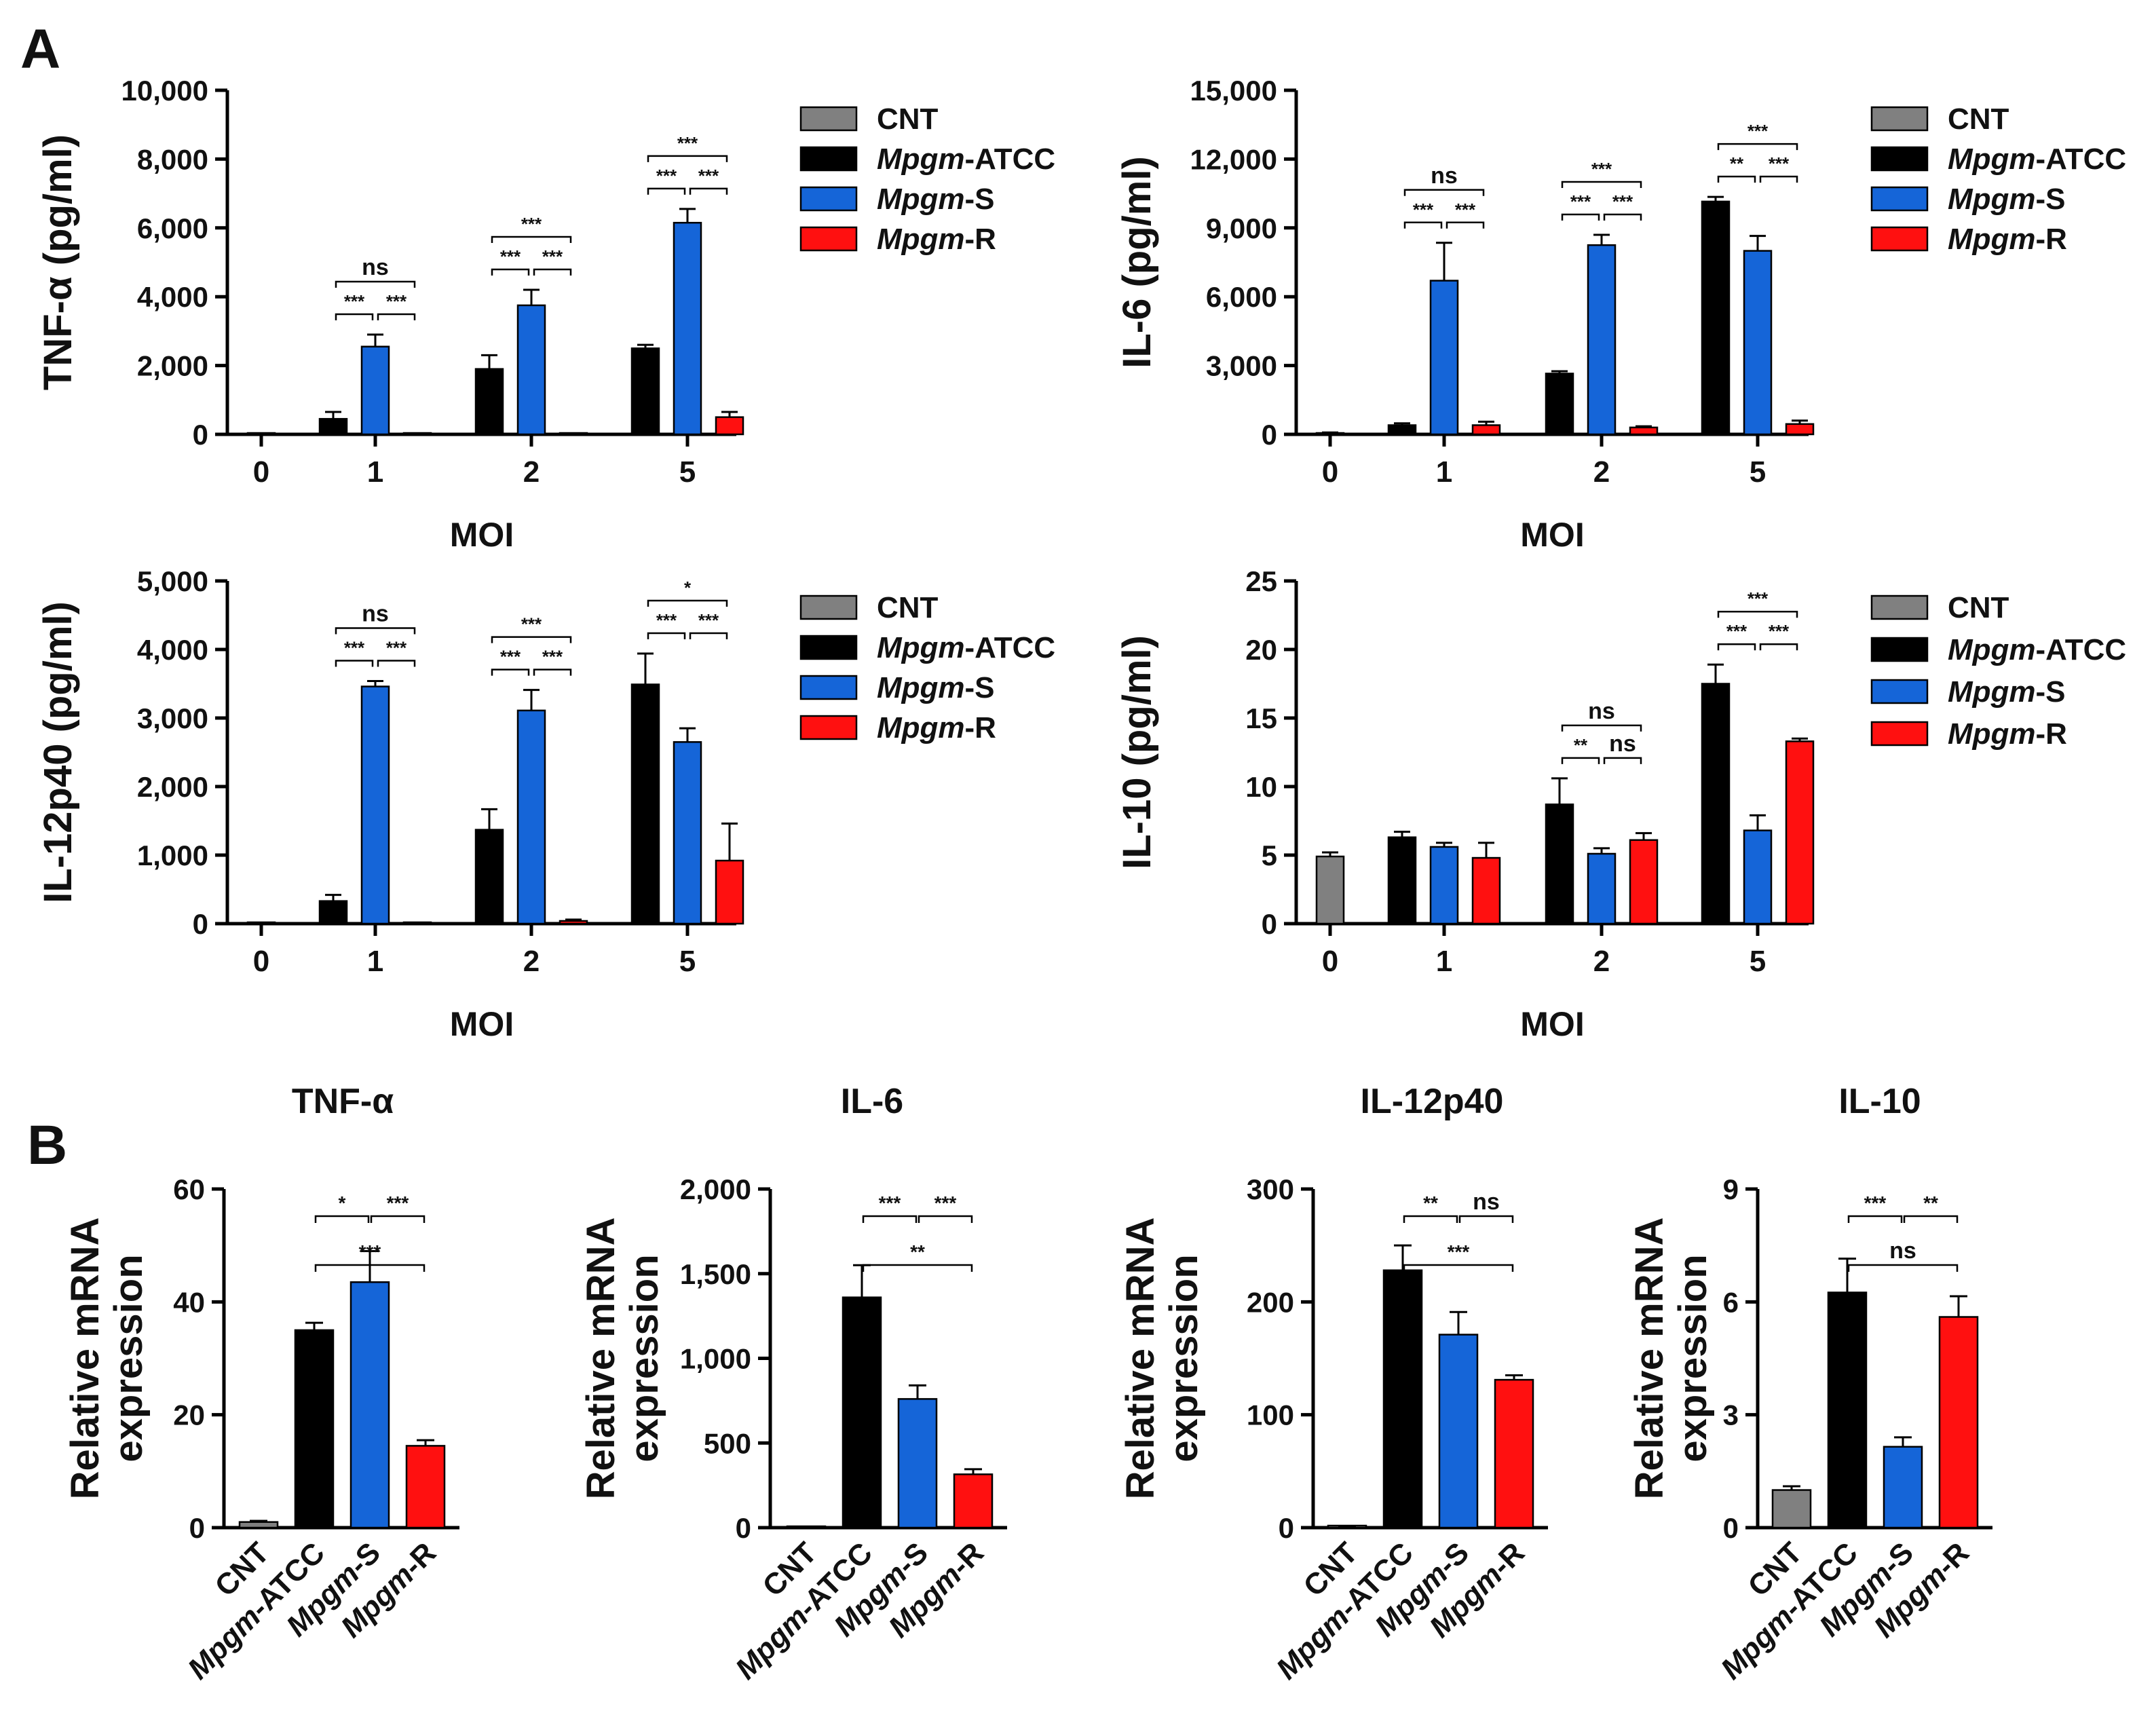 Image resolution: width=2154 pixels, height=1736 pixels. What do you see at coordinates (258, 1525) in the screenshot?
I see `bar-cnt` at bounding box center [258, 1525].